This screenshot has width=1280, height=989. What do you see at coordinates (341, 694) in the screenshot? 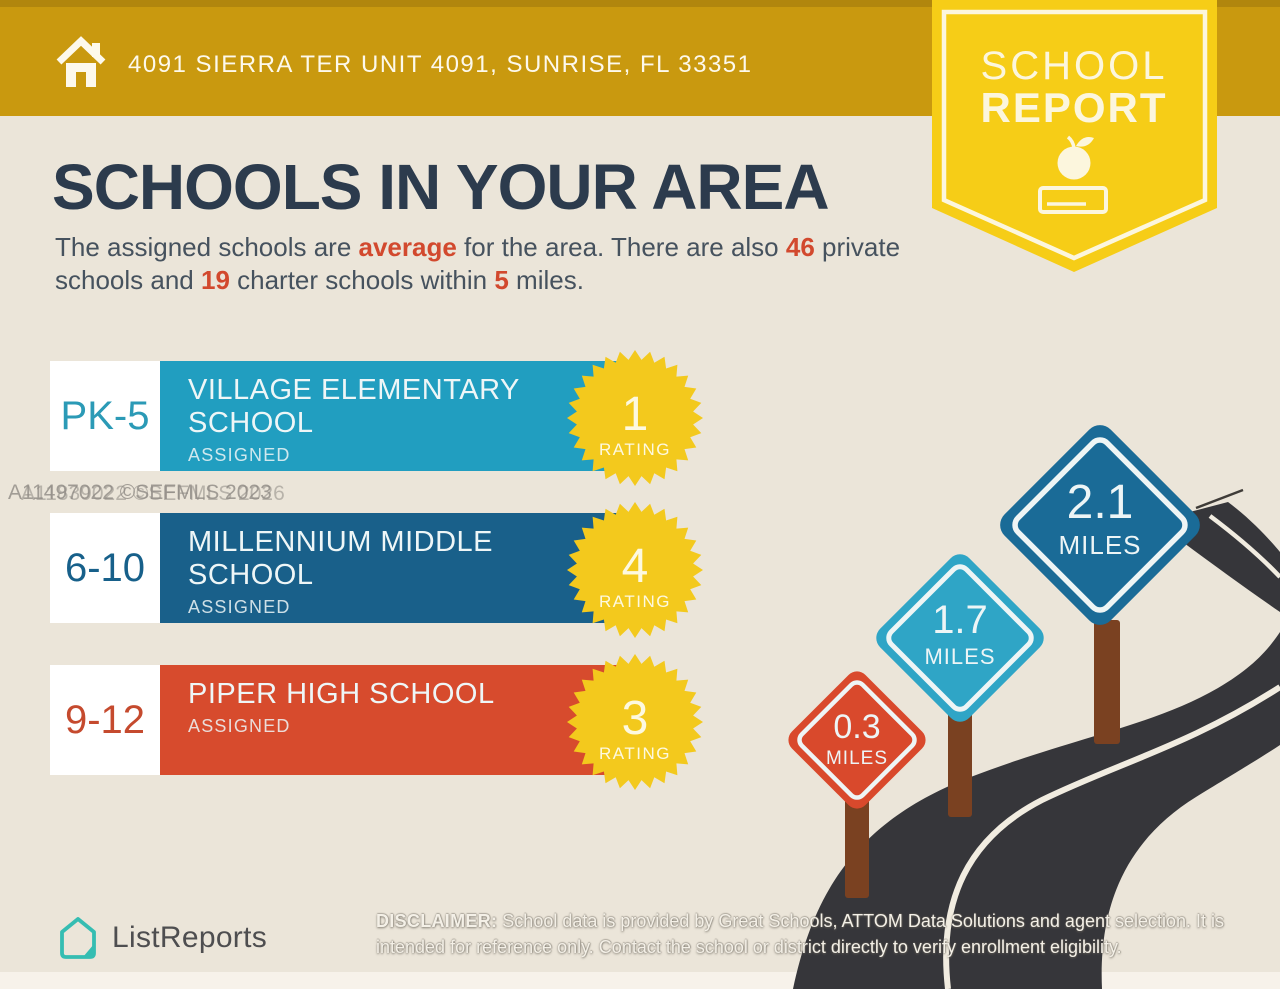
I see `school-name: PIPER HIGH SCHOOL` at bounding box center [341, 694].